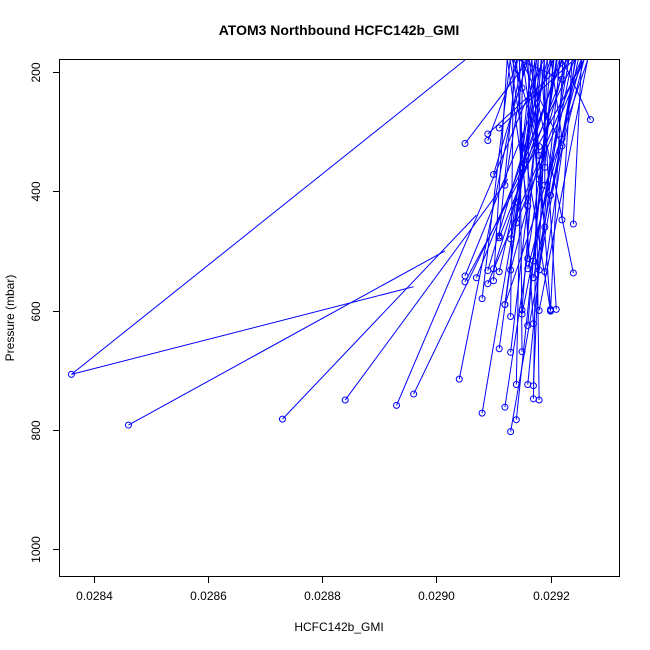 The width and height of the screenshot is (650, 650). I want to click on y-tick-label: 600, so click(36, 311).